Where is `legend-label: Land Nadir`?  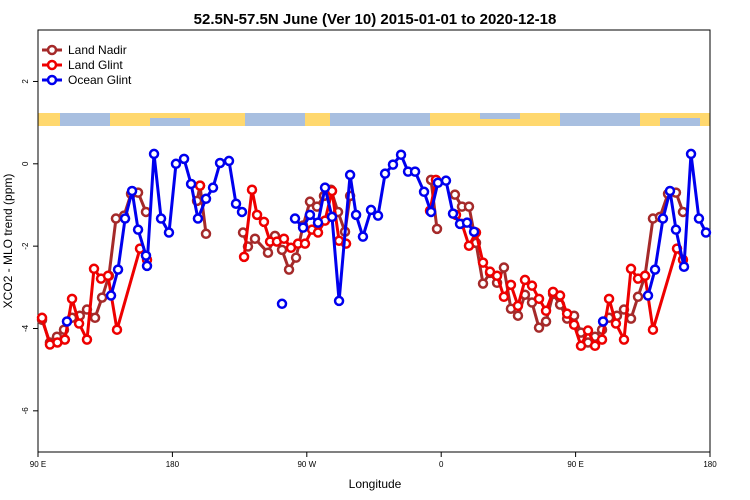
legend-label: Land Nadir is located at coordinates (97, 50).